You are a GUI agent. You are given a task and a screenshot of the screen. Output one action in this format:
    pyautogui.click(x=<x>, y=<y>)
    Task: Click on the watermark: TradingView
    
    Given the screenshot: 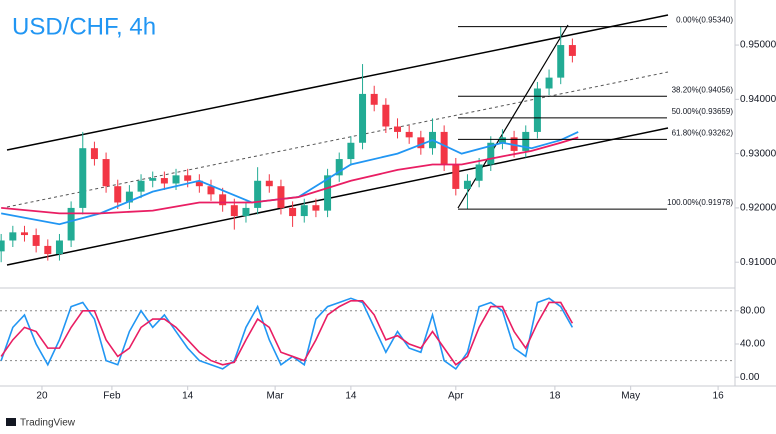 What is the action you would take?
    pyautogui.click(x=48, y=423)
    